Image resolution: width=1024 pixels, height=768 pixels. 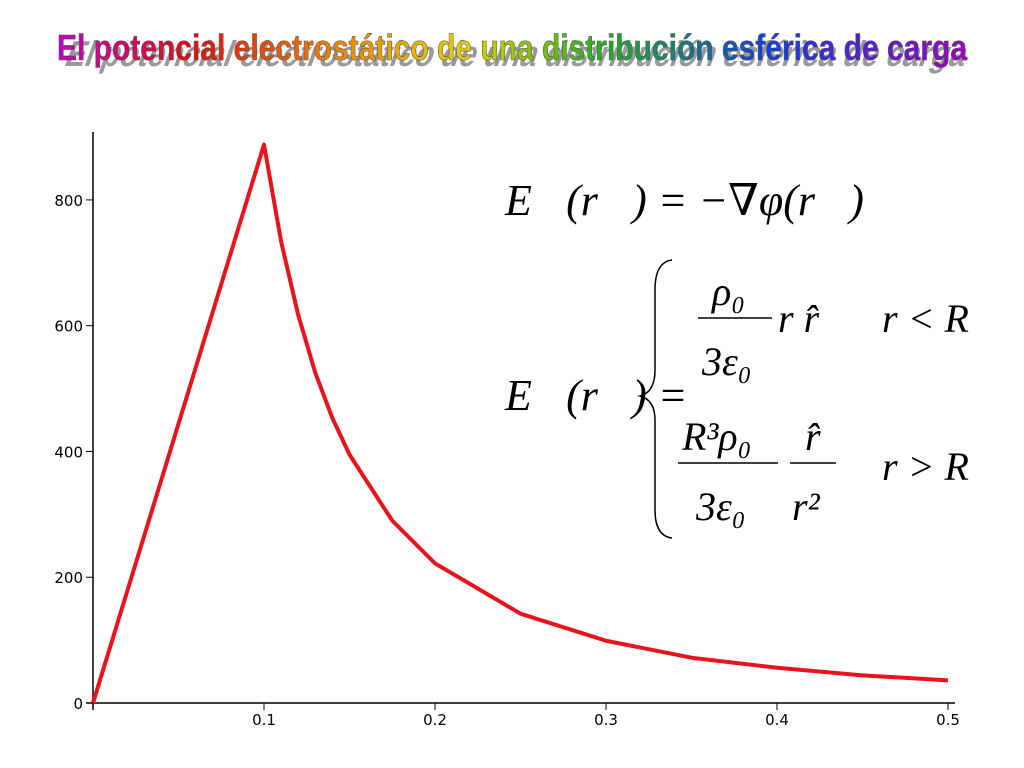 What do you see at coordinates (716, 436) in the screenshot?
I see `numerator: R³ρ₀` at bounding box center [716, 436].